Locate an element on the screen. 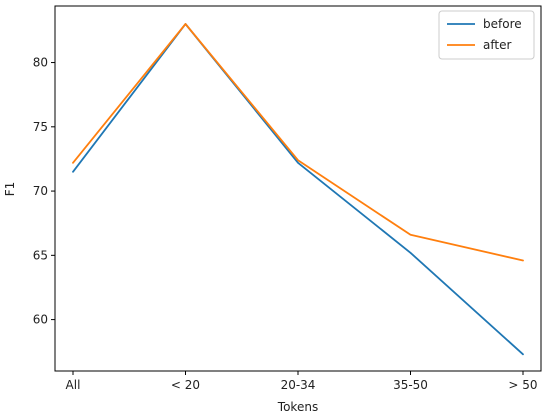 The width and height of the screenshot is (550, 417). x-tick-label: 20-34 is located at coordinates (298, 385).